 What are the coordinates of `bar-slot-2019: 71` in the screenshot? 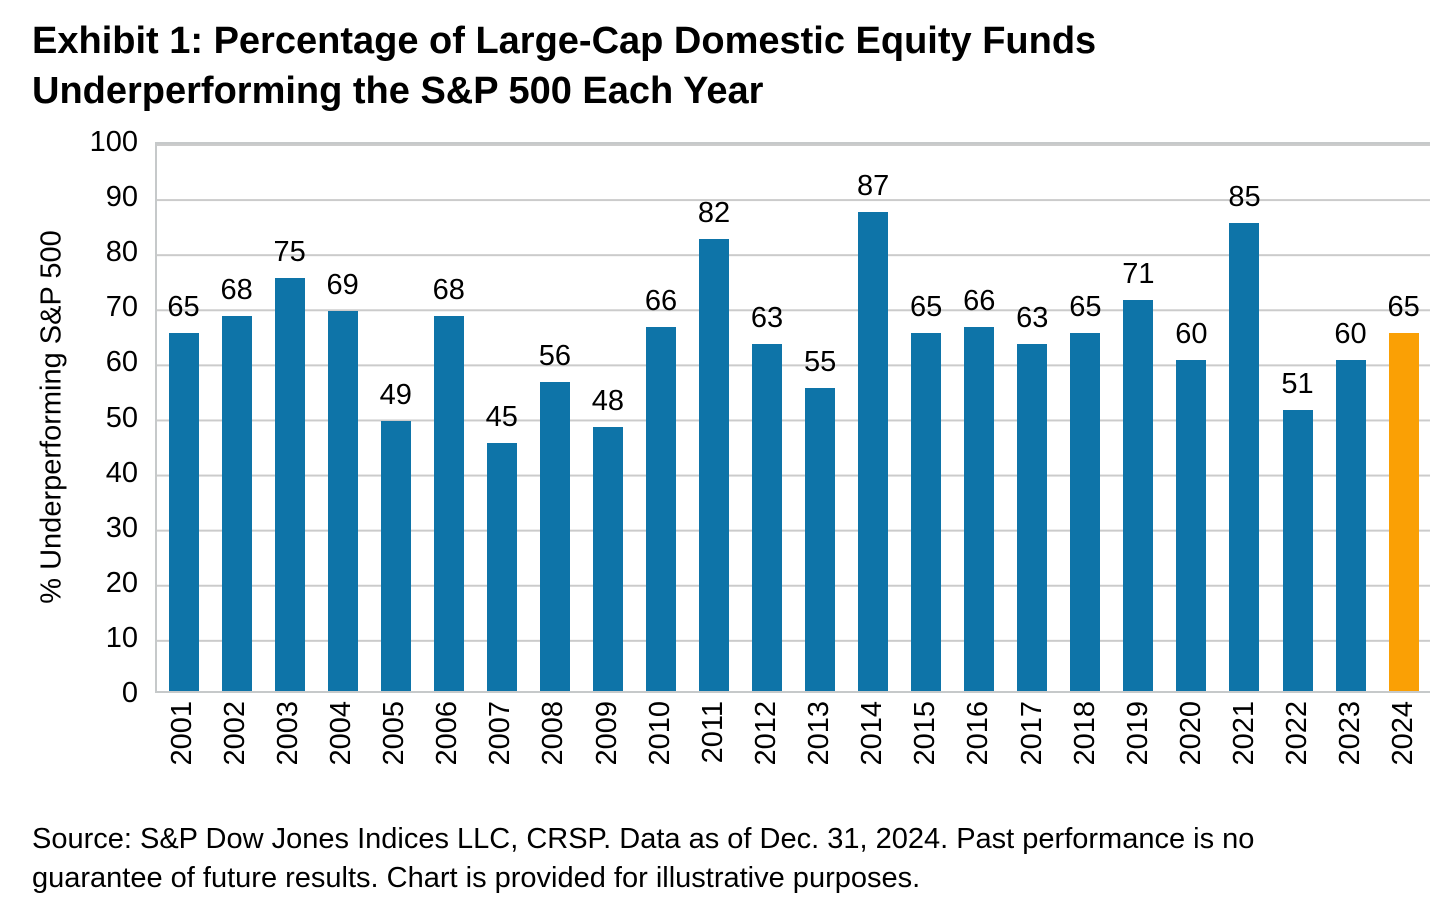 It's located at (1138, 417).